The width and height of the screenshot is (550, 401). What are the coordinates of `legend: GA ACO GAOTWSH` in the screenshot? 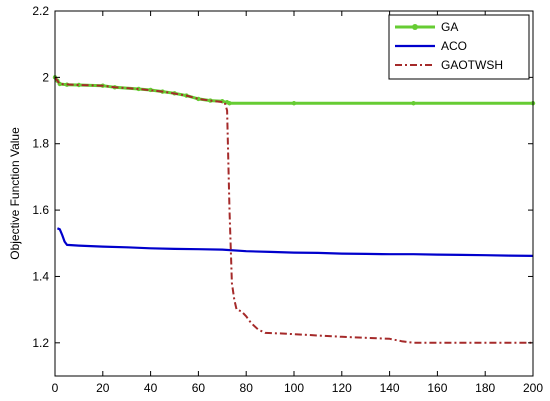 It's located at (459, 47).